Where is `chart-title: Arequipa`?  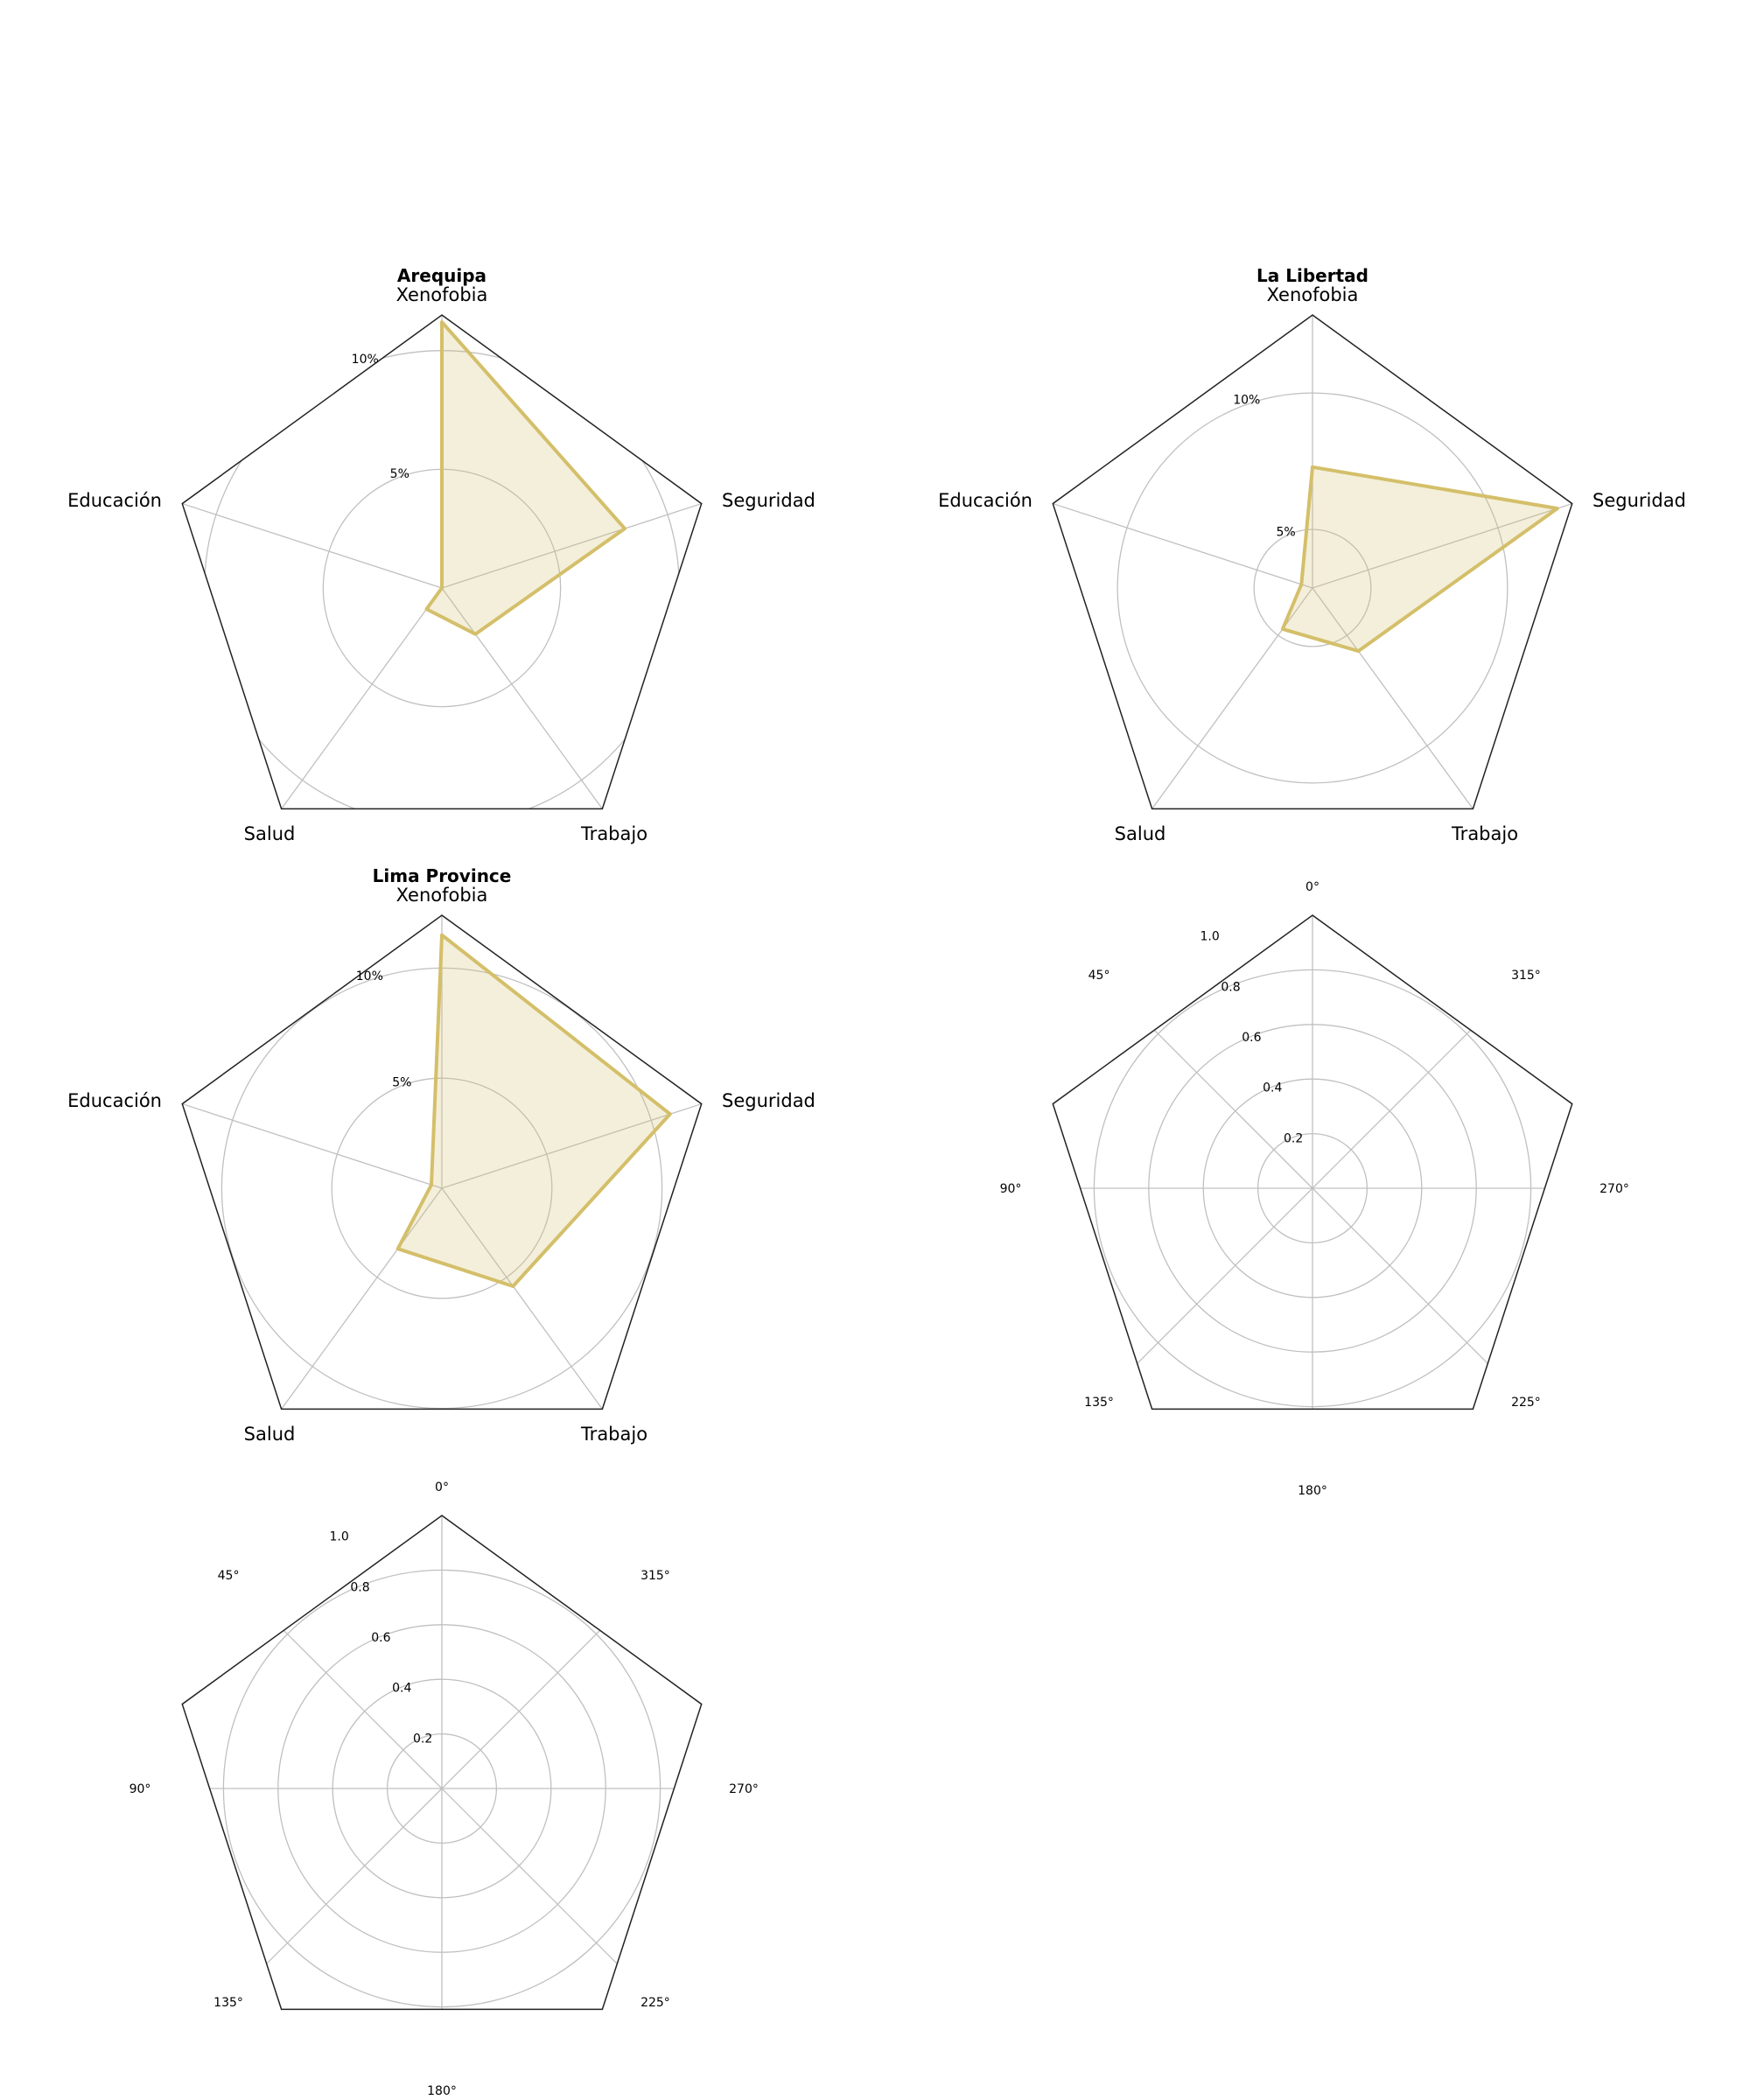
chart-title: Arequipa is located at coordinates (441, 275).